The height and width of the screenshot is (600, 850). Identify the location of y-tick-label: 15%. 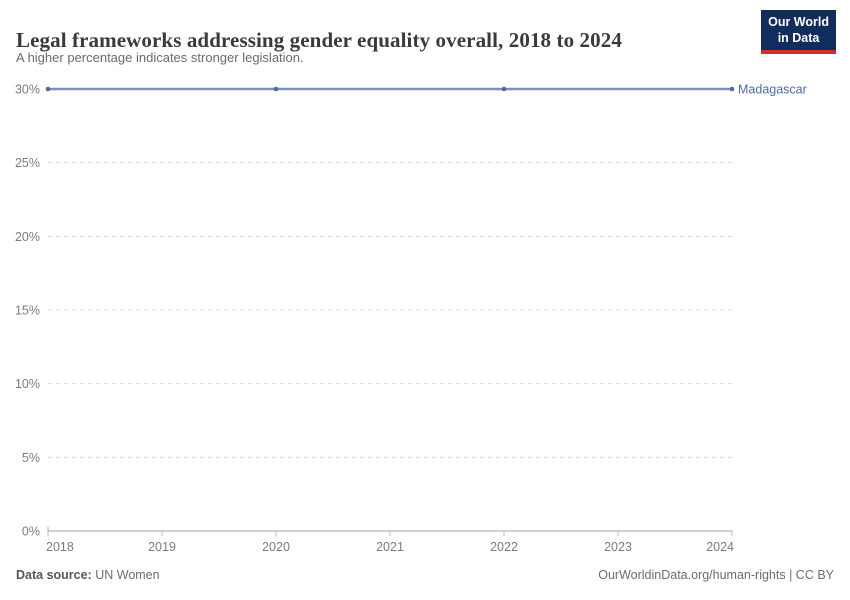
(27, 311).